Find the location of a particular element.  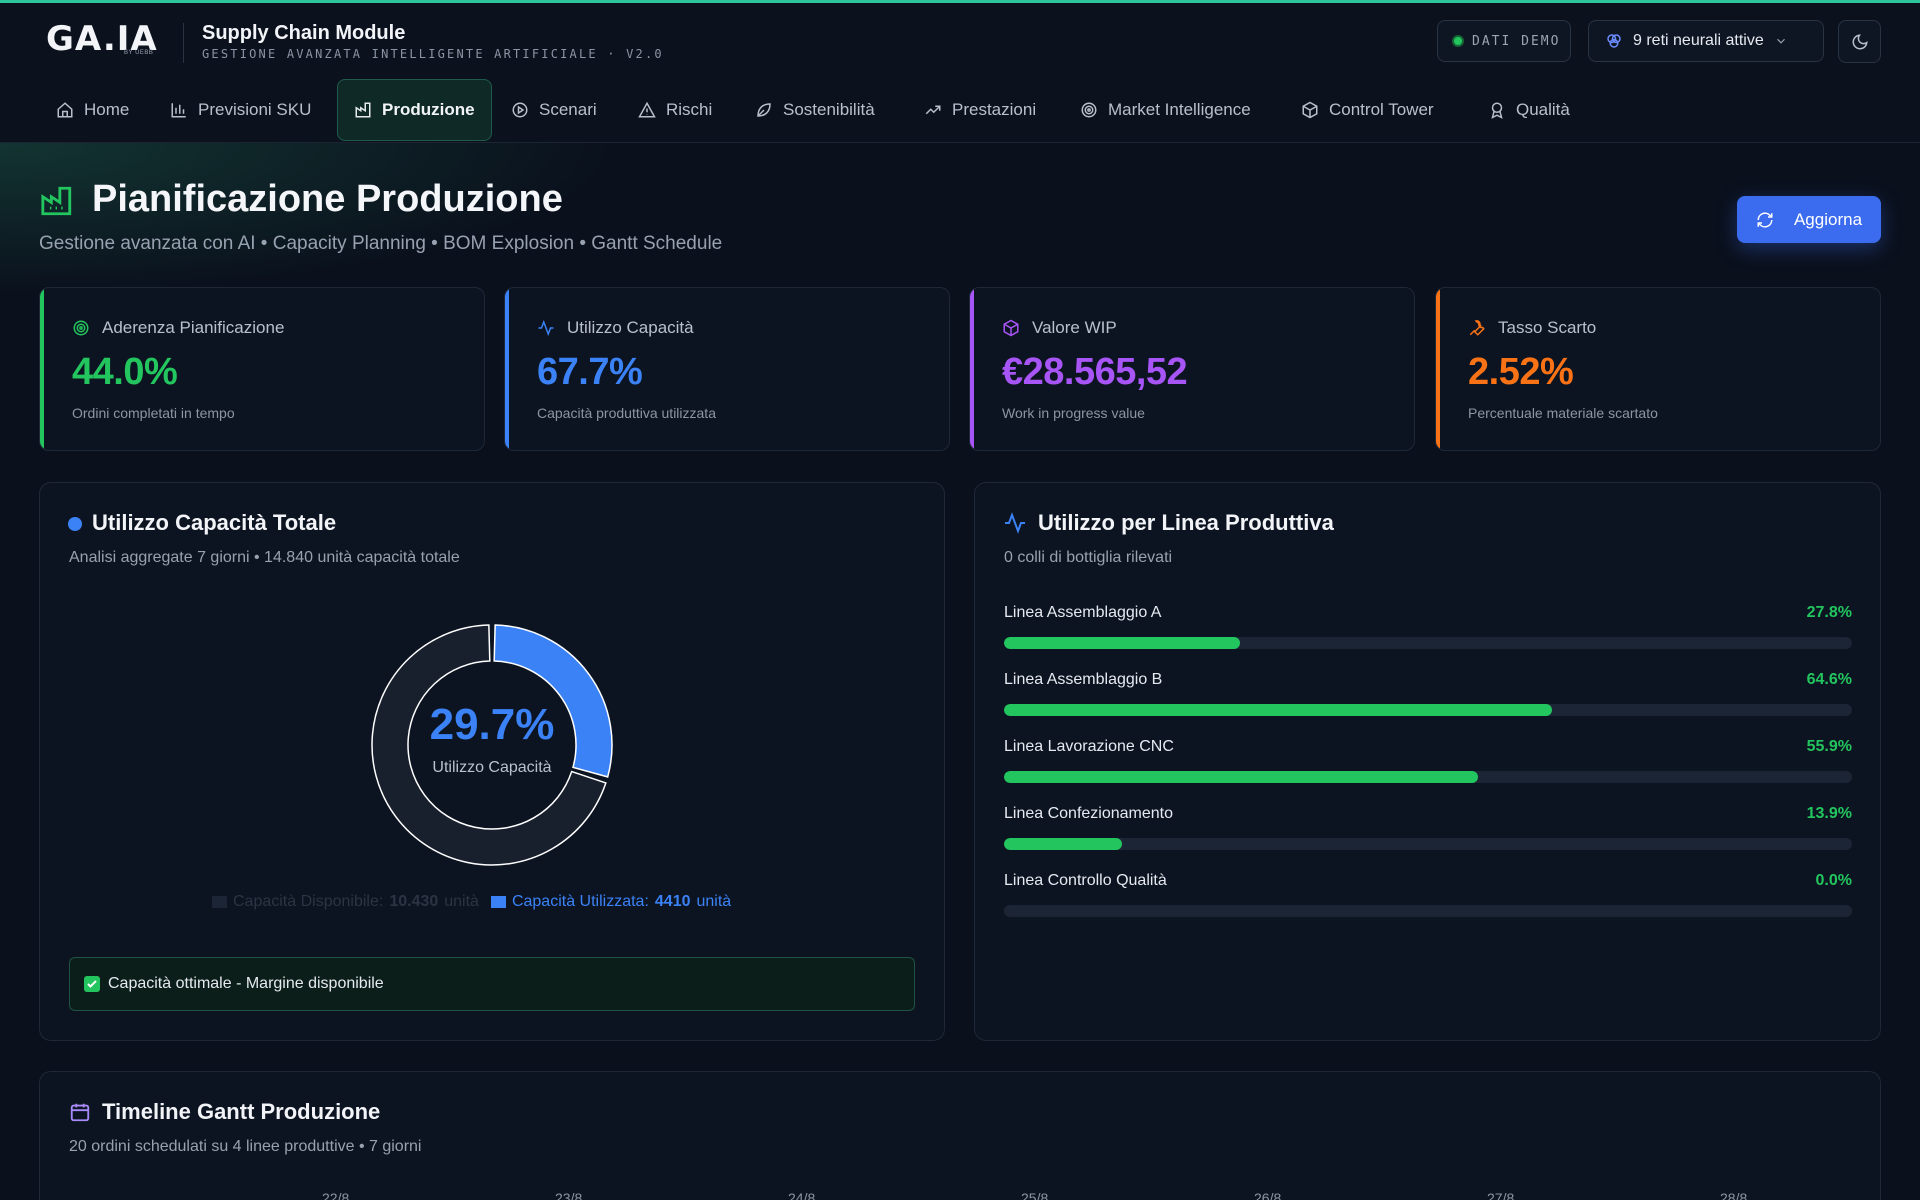

neural-networks-label: 9 reti neurali attive is located at coordinates (1698, 40).